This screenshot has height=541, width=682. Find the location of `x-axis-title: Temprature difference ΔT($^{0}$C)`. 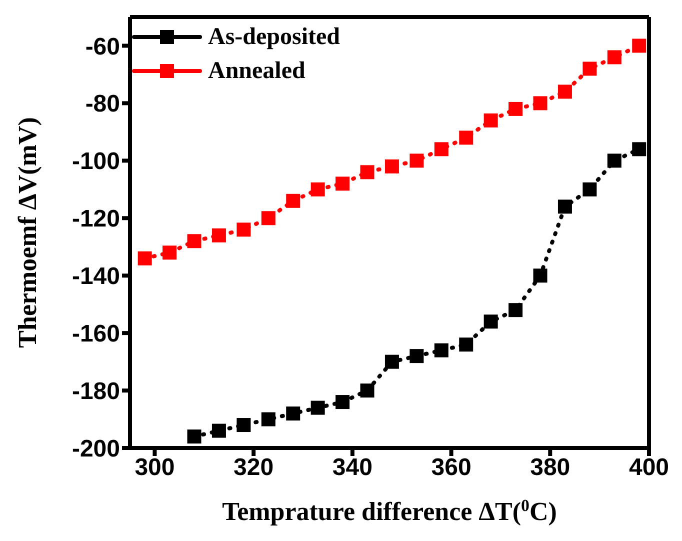

x-axis-title: Temprature difference ΔT($^{0}$C) is located at coordinates (389, 511).